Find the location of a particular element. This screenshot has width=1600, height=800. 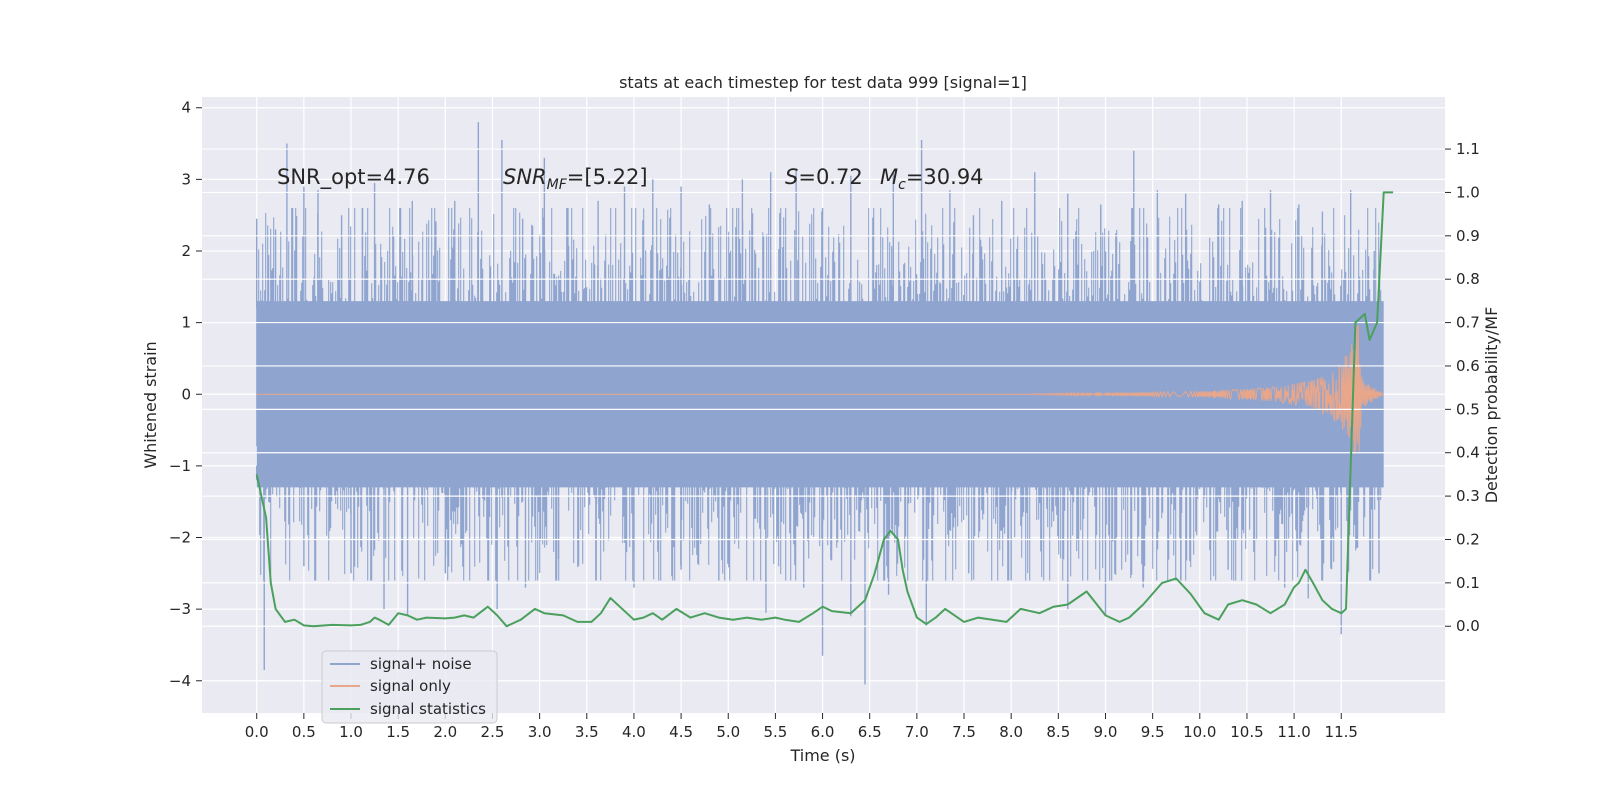

y-tick-label: −1 is located at coordinates (180, 466).